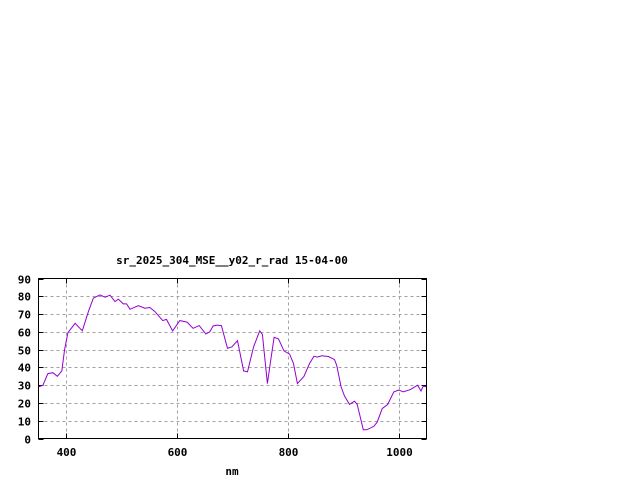  I want to click on y-tick-label: 40, so click(24, 368).